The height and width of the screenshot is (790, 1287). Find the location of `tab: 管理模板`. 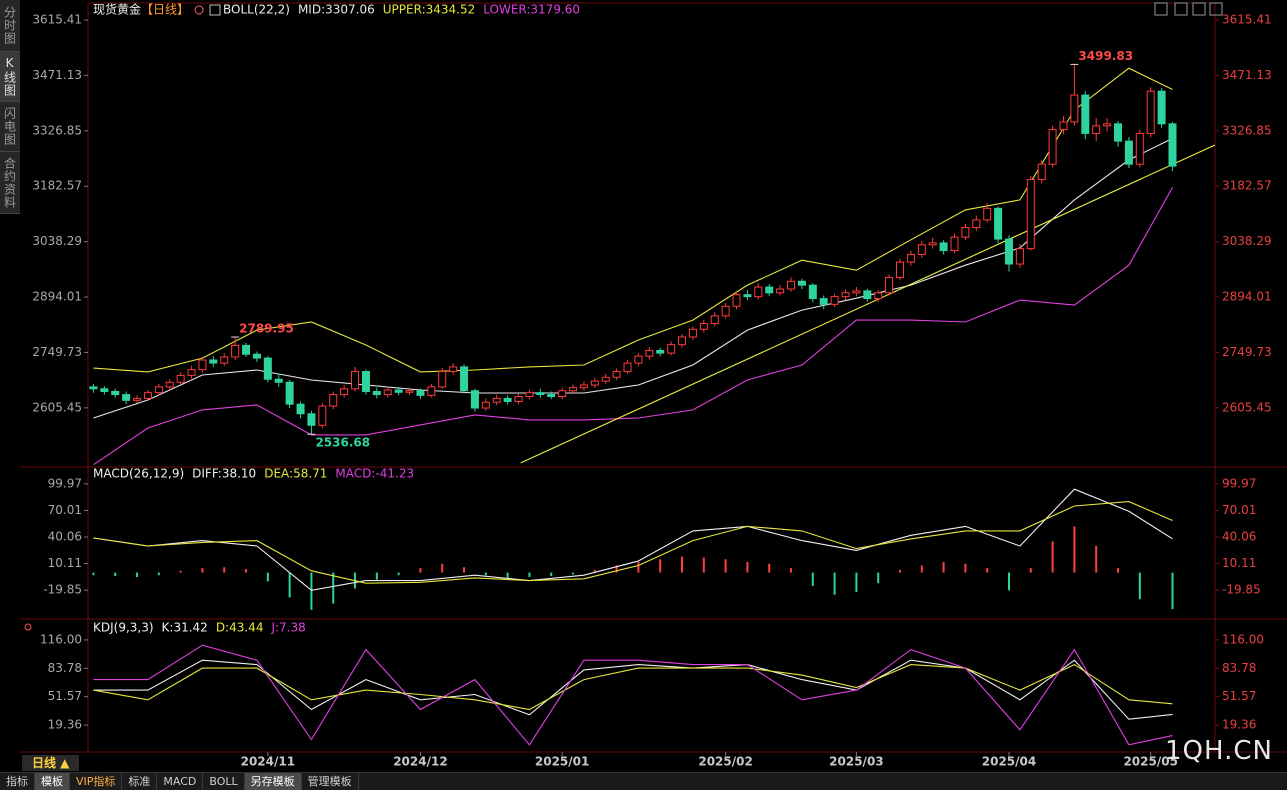

tab: 管理模板 is located at coordinates (330, 781).